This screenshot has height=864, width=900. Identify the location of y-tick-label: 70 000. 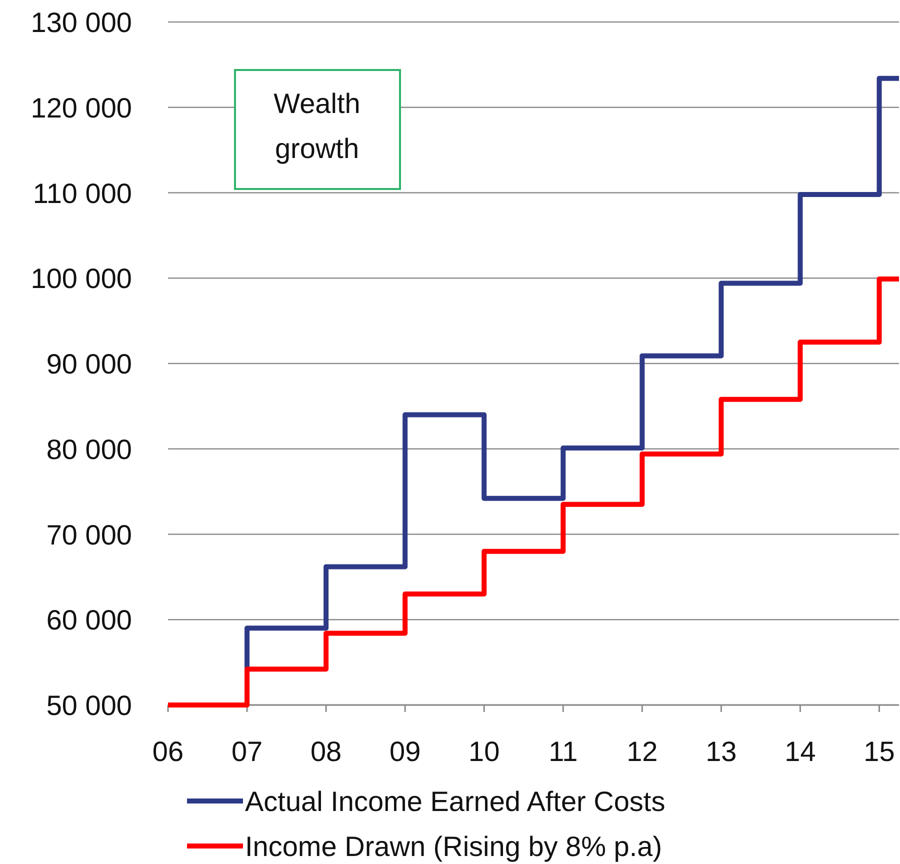
(89, 534).